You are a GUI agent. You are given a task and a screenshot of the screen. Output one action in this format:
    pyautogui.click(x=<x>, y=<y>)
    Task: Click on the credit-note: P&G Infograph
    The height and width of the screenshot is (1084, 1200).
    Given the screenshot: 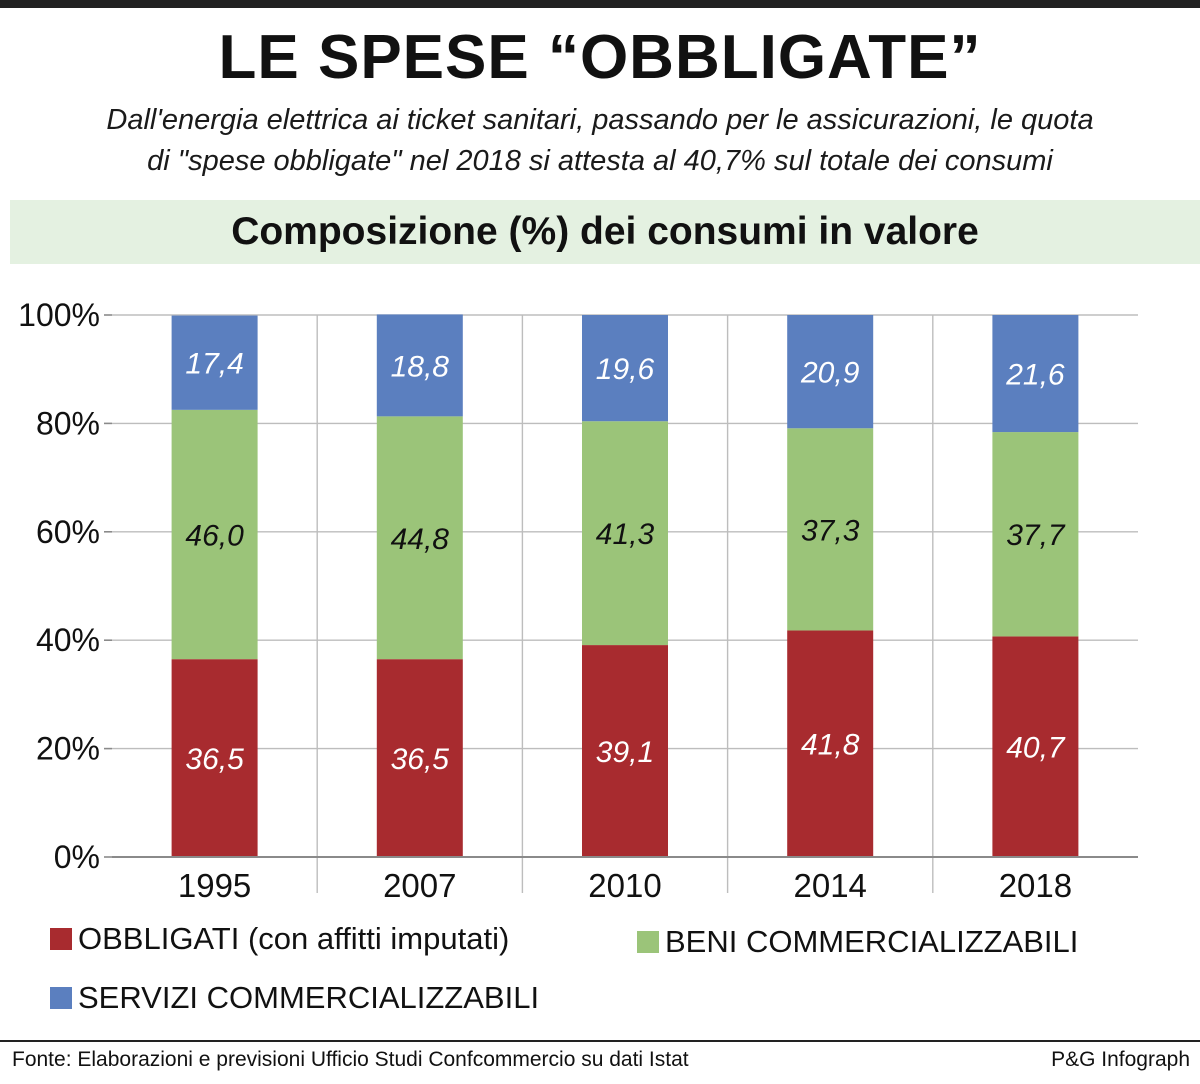 What is the action you would take?
    pyautogui.click(x=1120, y=1059)
    